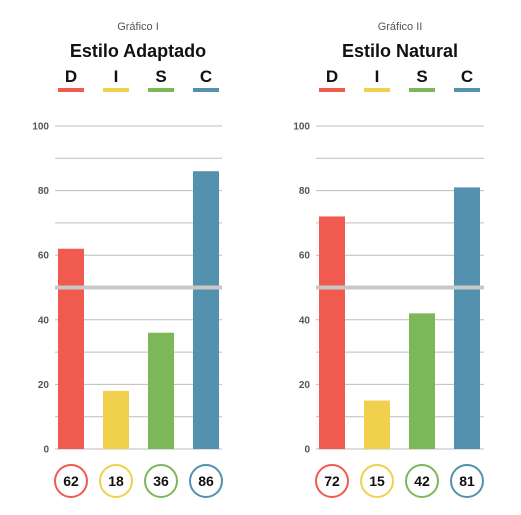  I want to click on chart-1-y-tick: 40, so click(44, 320).